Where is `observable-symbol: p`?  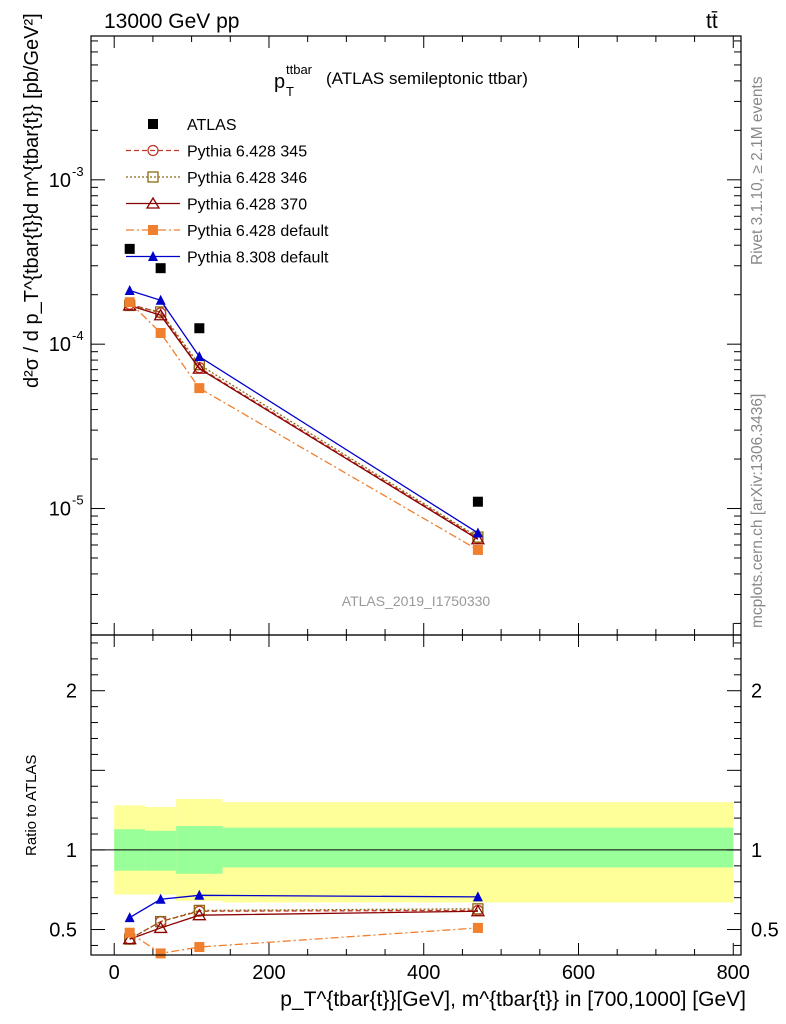 observable-symbol: p is located at coordinates (279, 82).